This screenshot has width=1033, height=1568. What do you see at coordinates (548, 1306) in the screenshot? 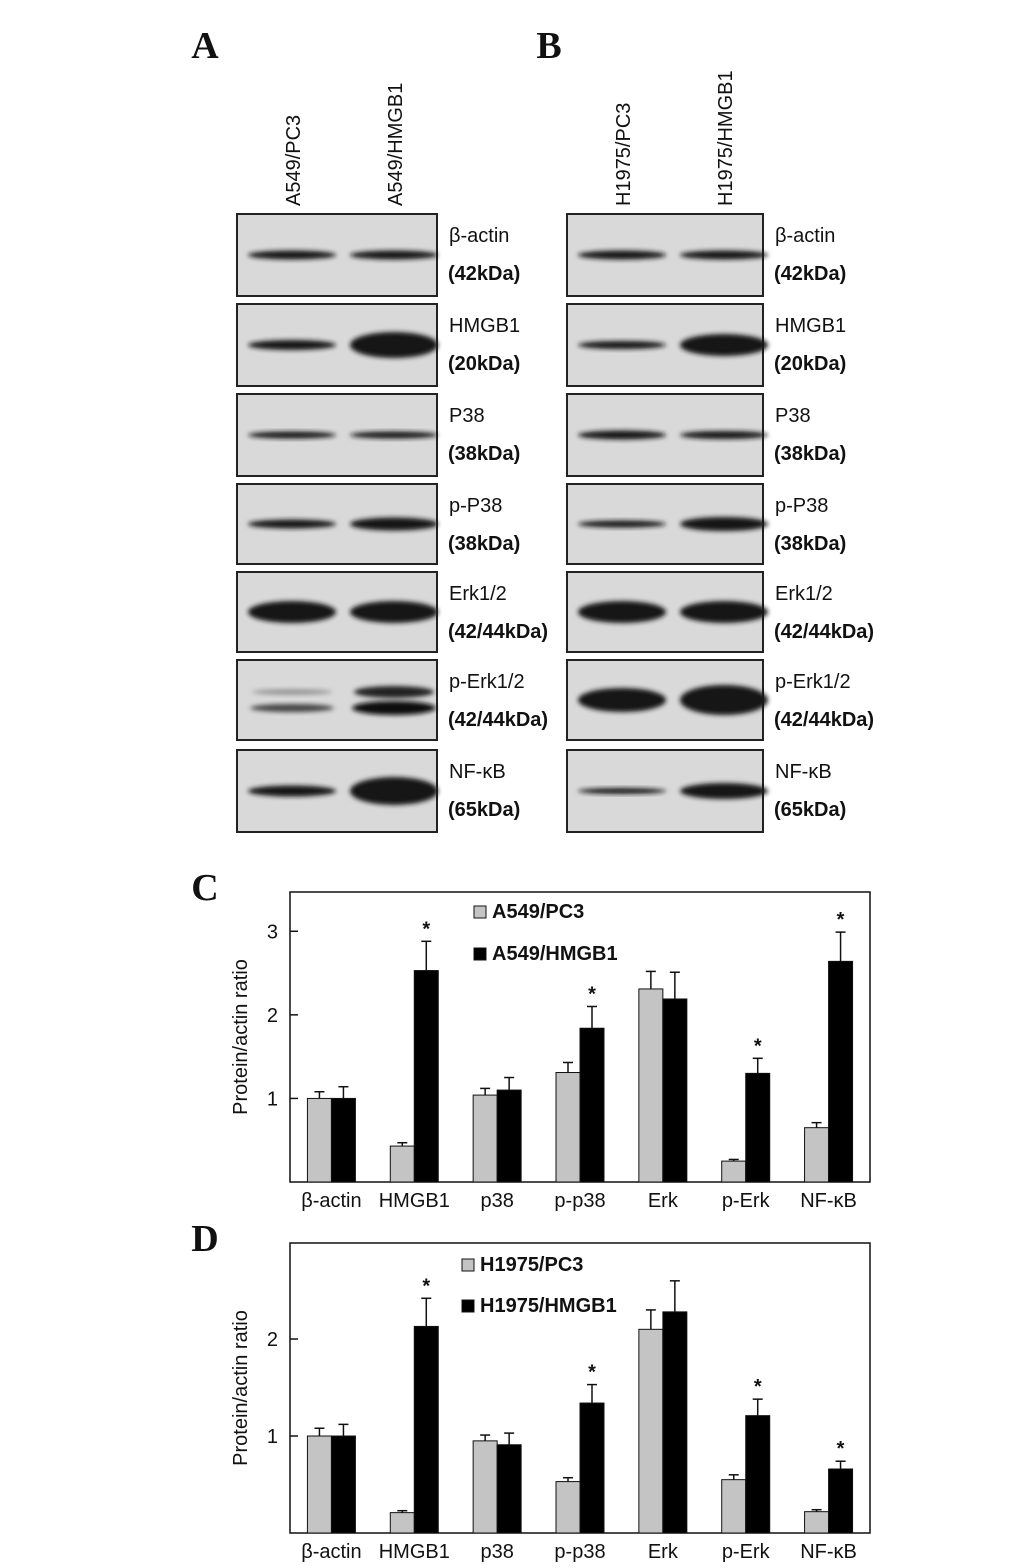
I see `legend-label: H1975/HMGB1` at bounding box center [548, 1306].